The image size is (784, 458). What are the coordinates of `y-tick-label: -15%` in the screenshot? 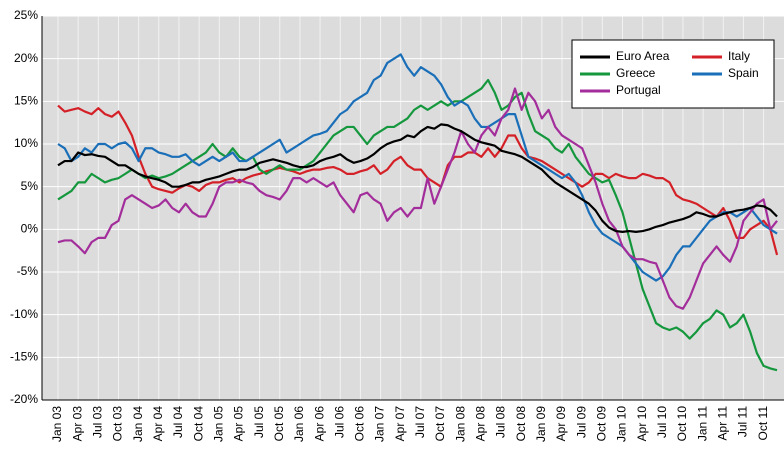 It's located at (24, 357).